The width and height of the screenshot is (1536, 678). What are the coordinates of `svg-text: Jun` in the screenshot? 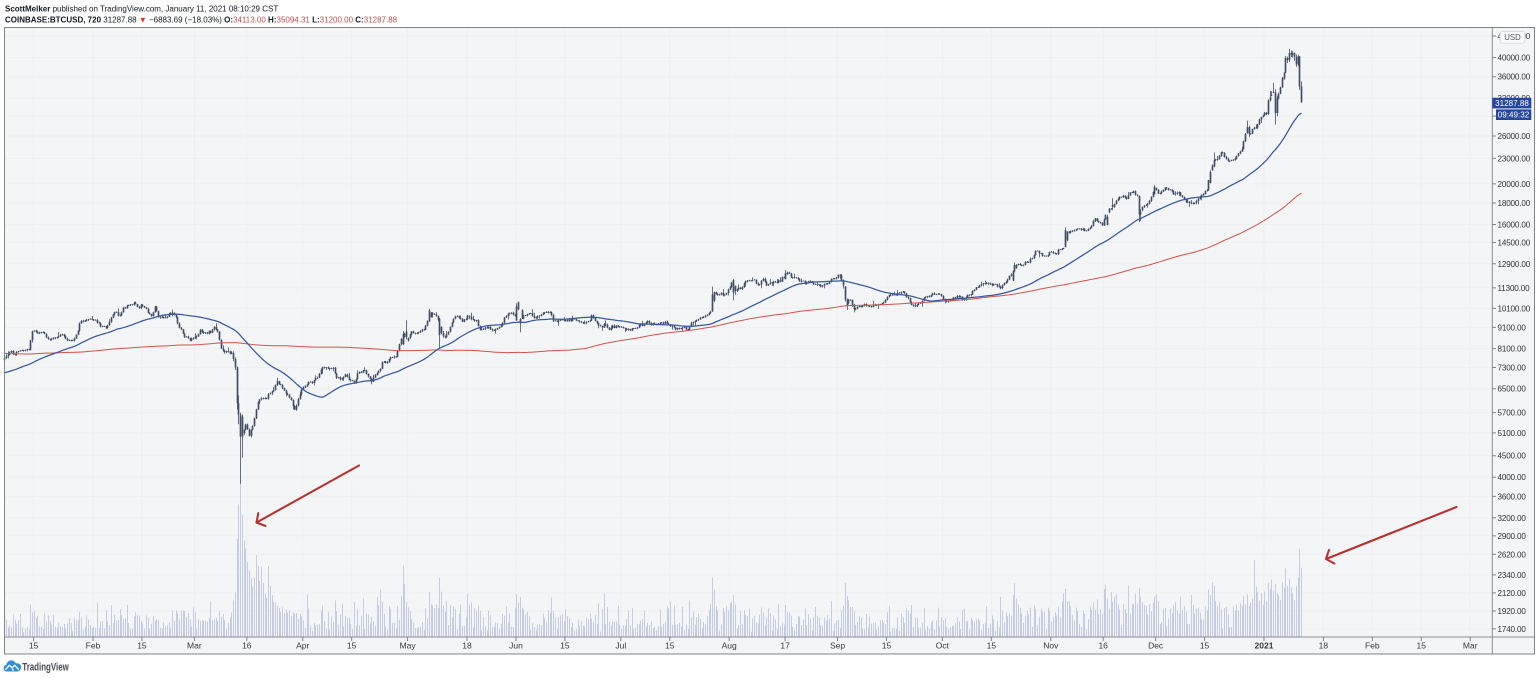 It's located at (516, 646).